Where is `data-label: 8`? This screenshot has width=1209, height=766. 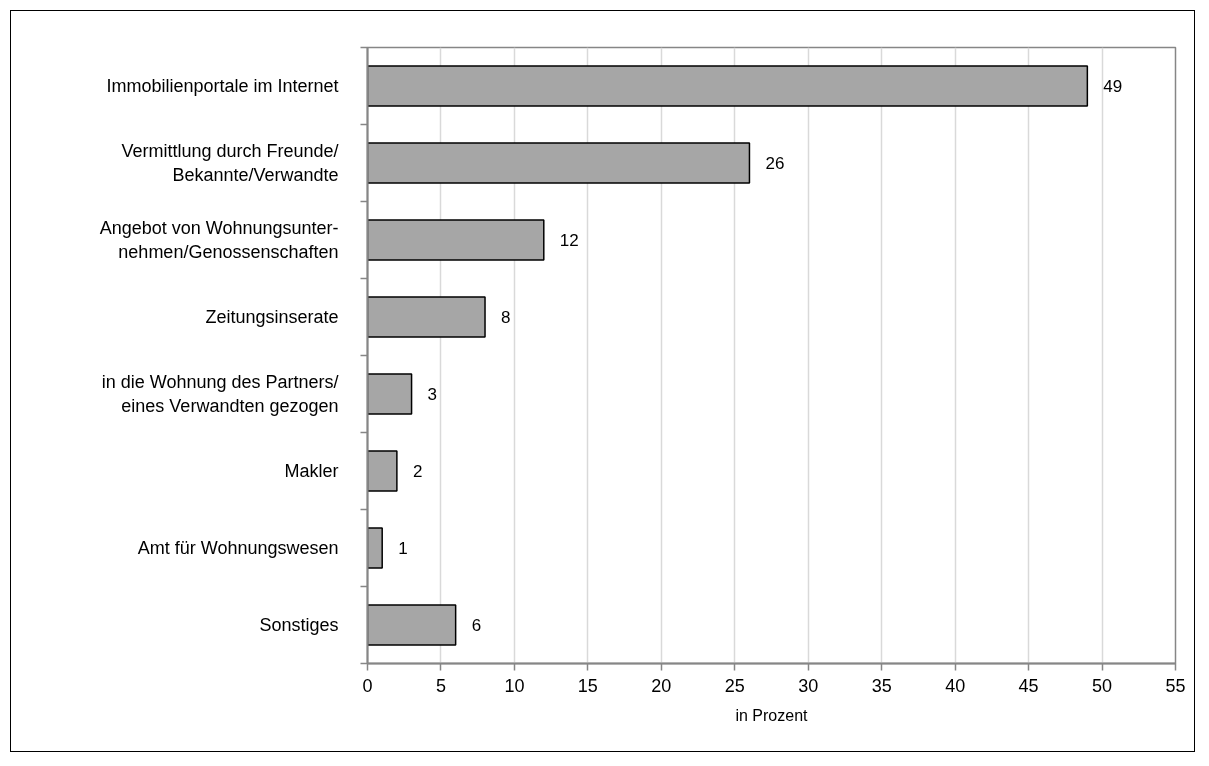 data-label: 8 is located at coordinates (506, 317).